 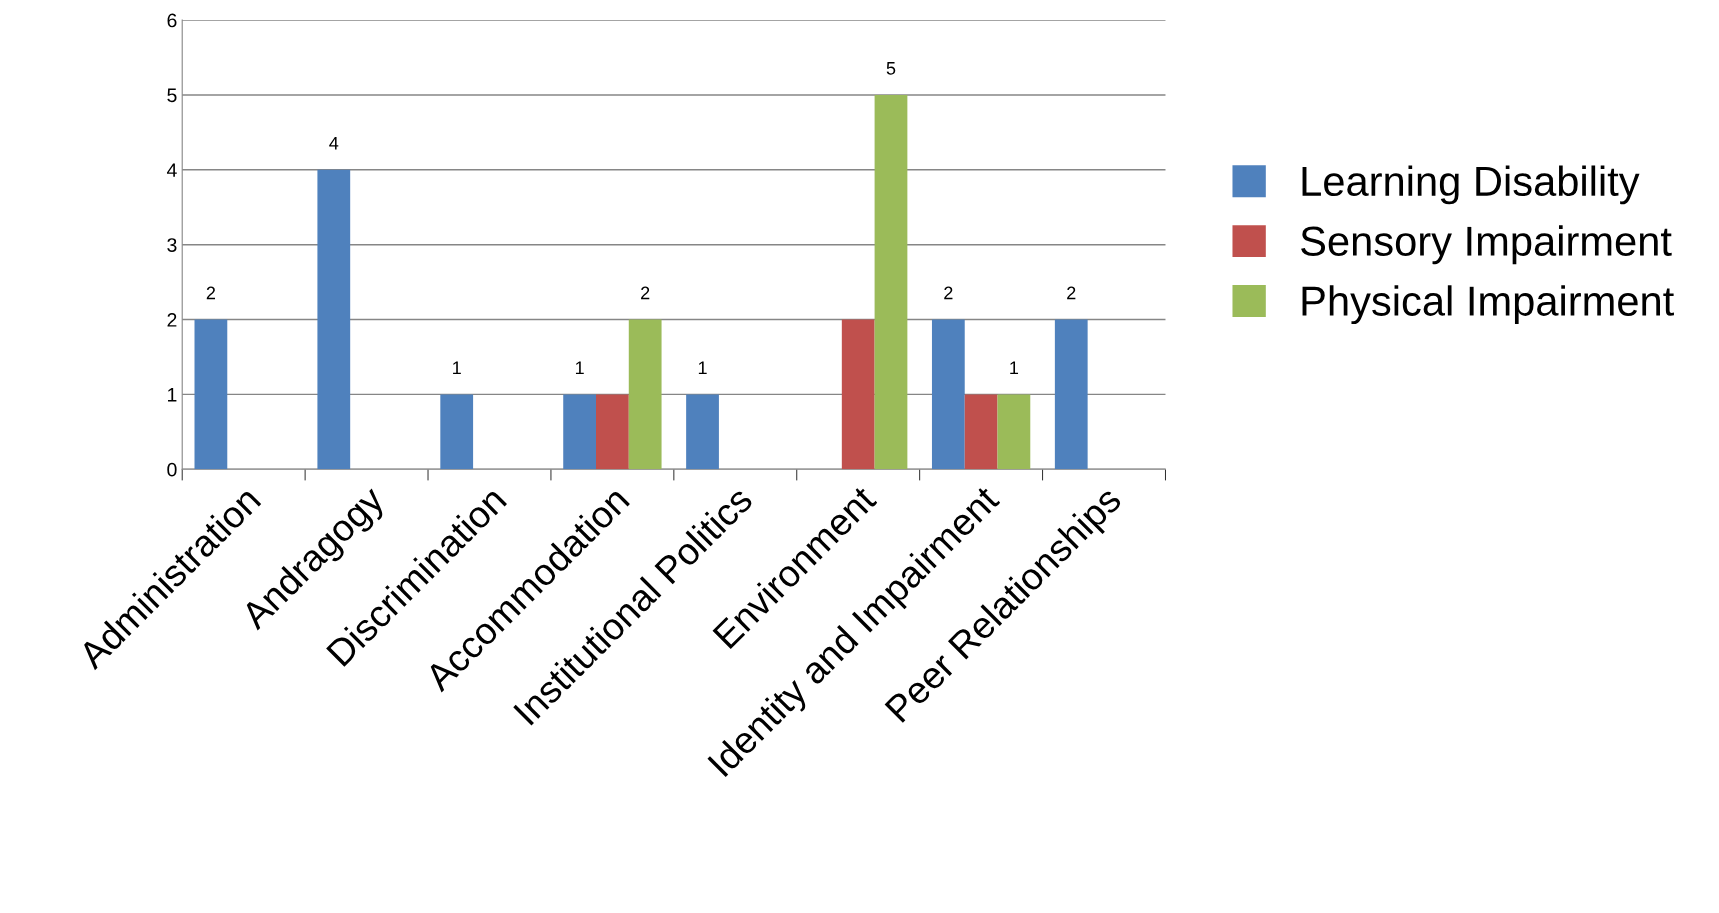 I want to click on y-tick-label: 2, so click(x=172, y=320).